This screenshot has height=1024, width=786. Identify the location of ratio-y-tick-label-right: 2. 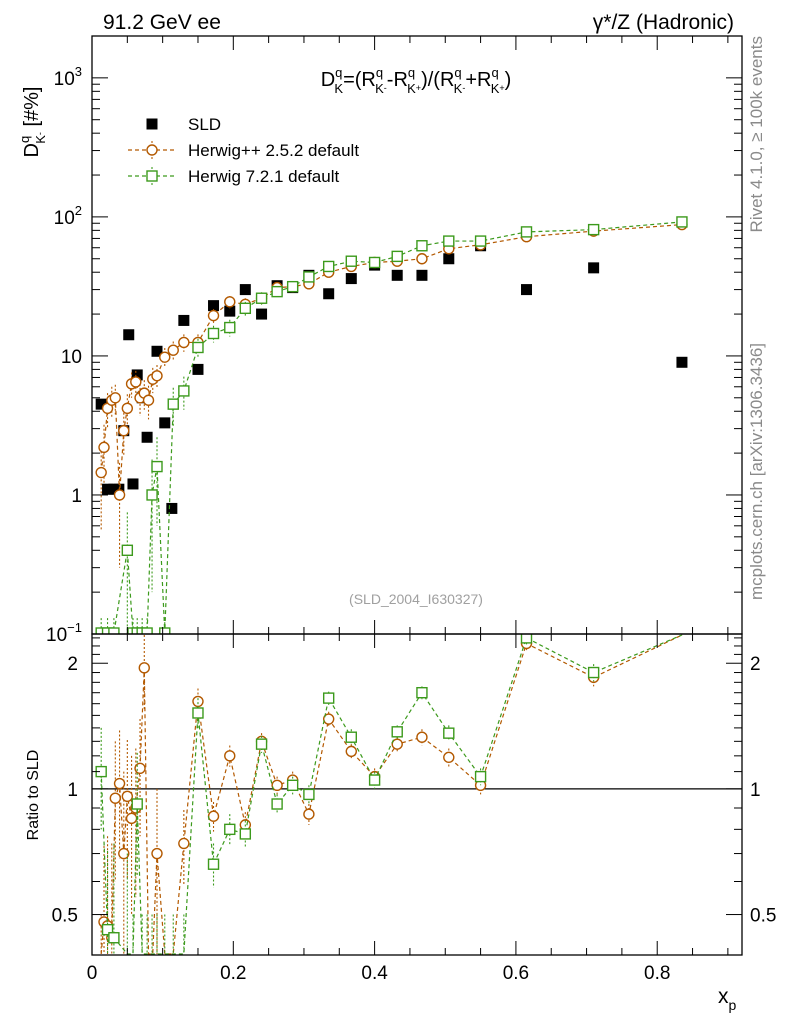
(755, 664).